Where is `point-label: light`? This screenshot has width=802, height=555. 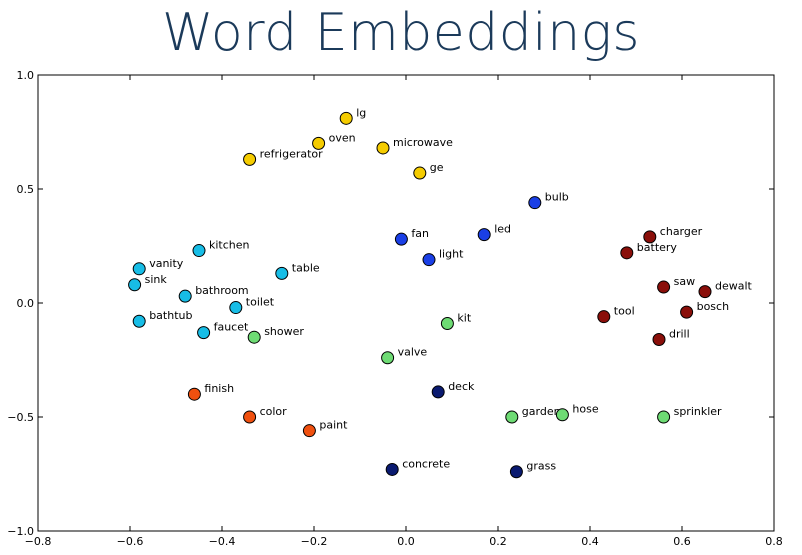
point-label: light is located at coordinates (451, 254).